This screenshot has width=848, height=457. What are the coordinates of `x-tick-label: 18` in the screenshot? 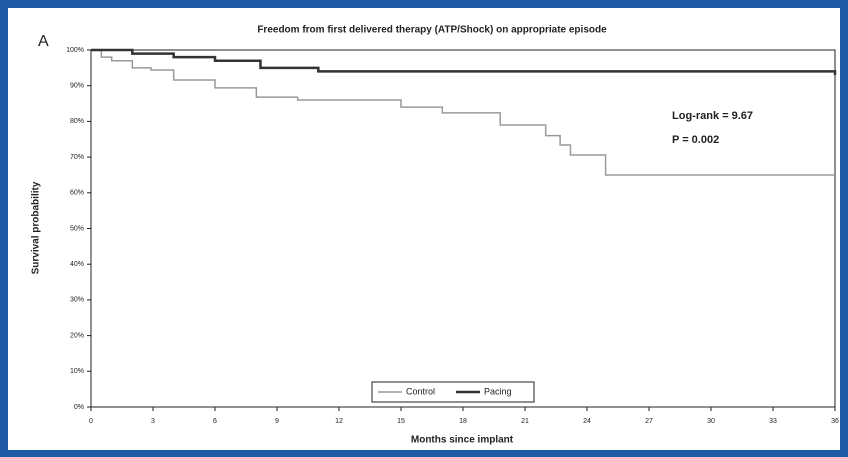 It's located at (463, 421).